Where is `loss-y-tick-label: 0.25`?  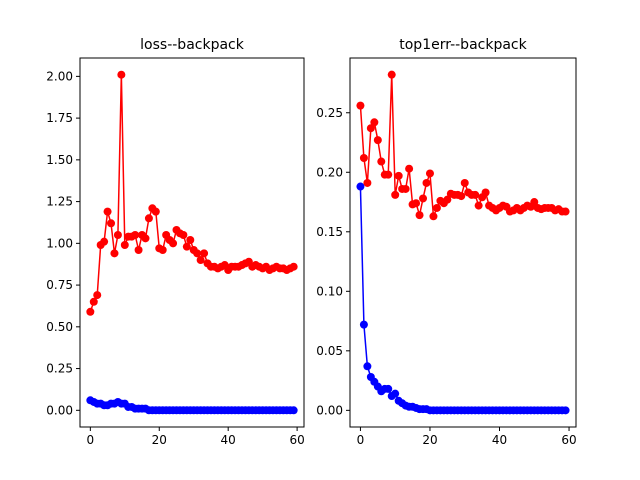 loss-y-tick-label: 0.25 is located at coordinates (59, 369).